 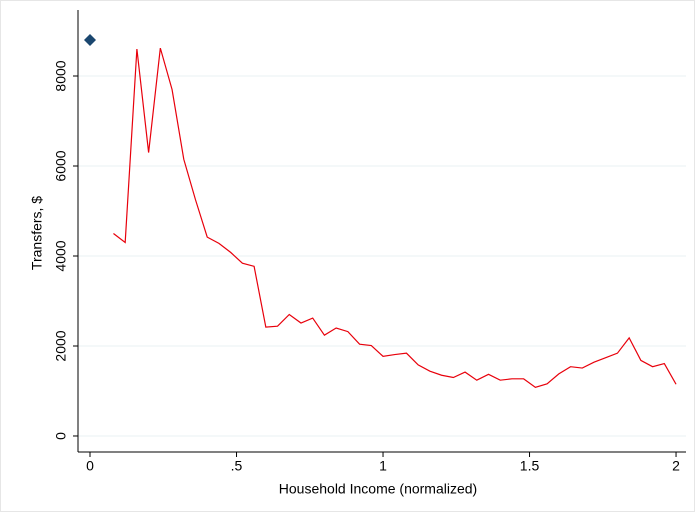 I want to click on x-tick-label: 2, so click(x=676, y=466).